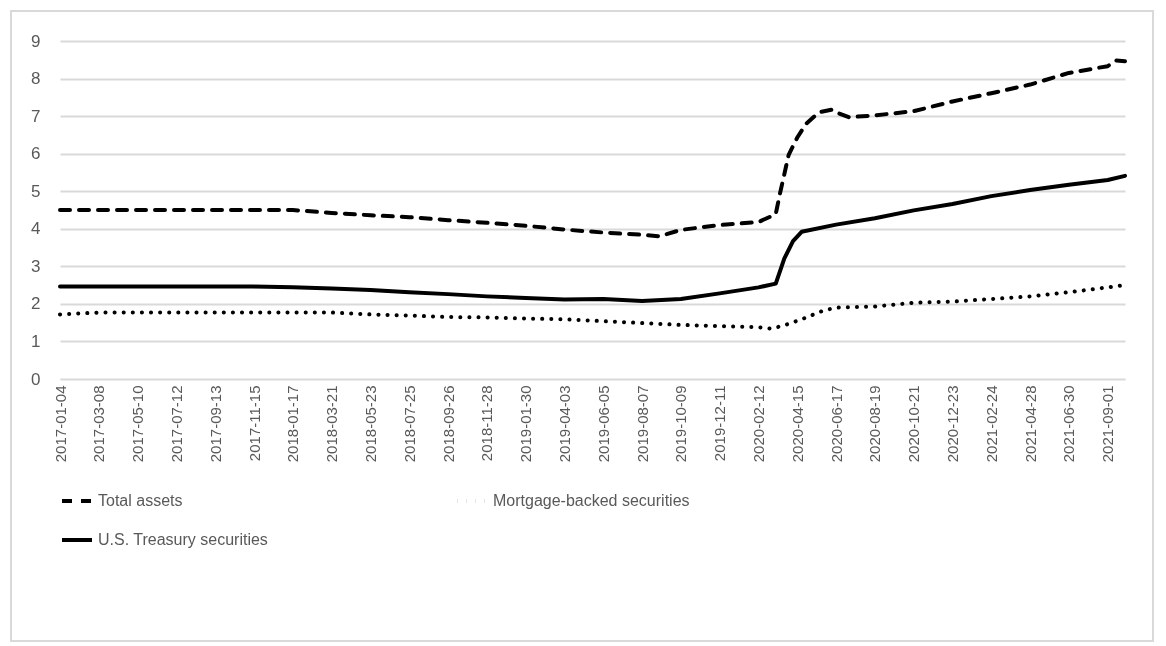 This screenshot has width=1166, height=646. Describe the element at coordinates (526, 424) in the screenshot. I see `x-tick-label: 2019-01-30` at that location.